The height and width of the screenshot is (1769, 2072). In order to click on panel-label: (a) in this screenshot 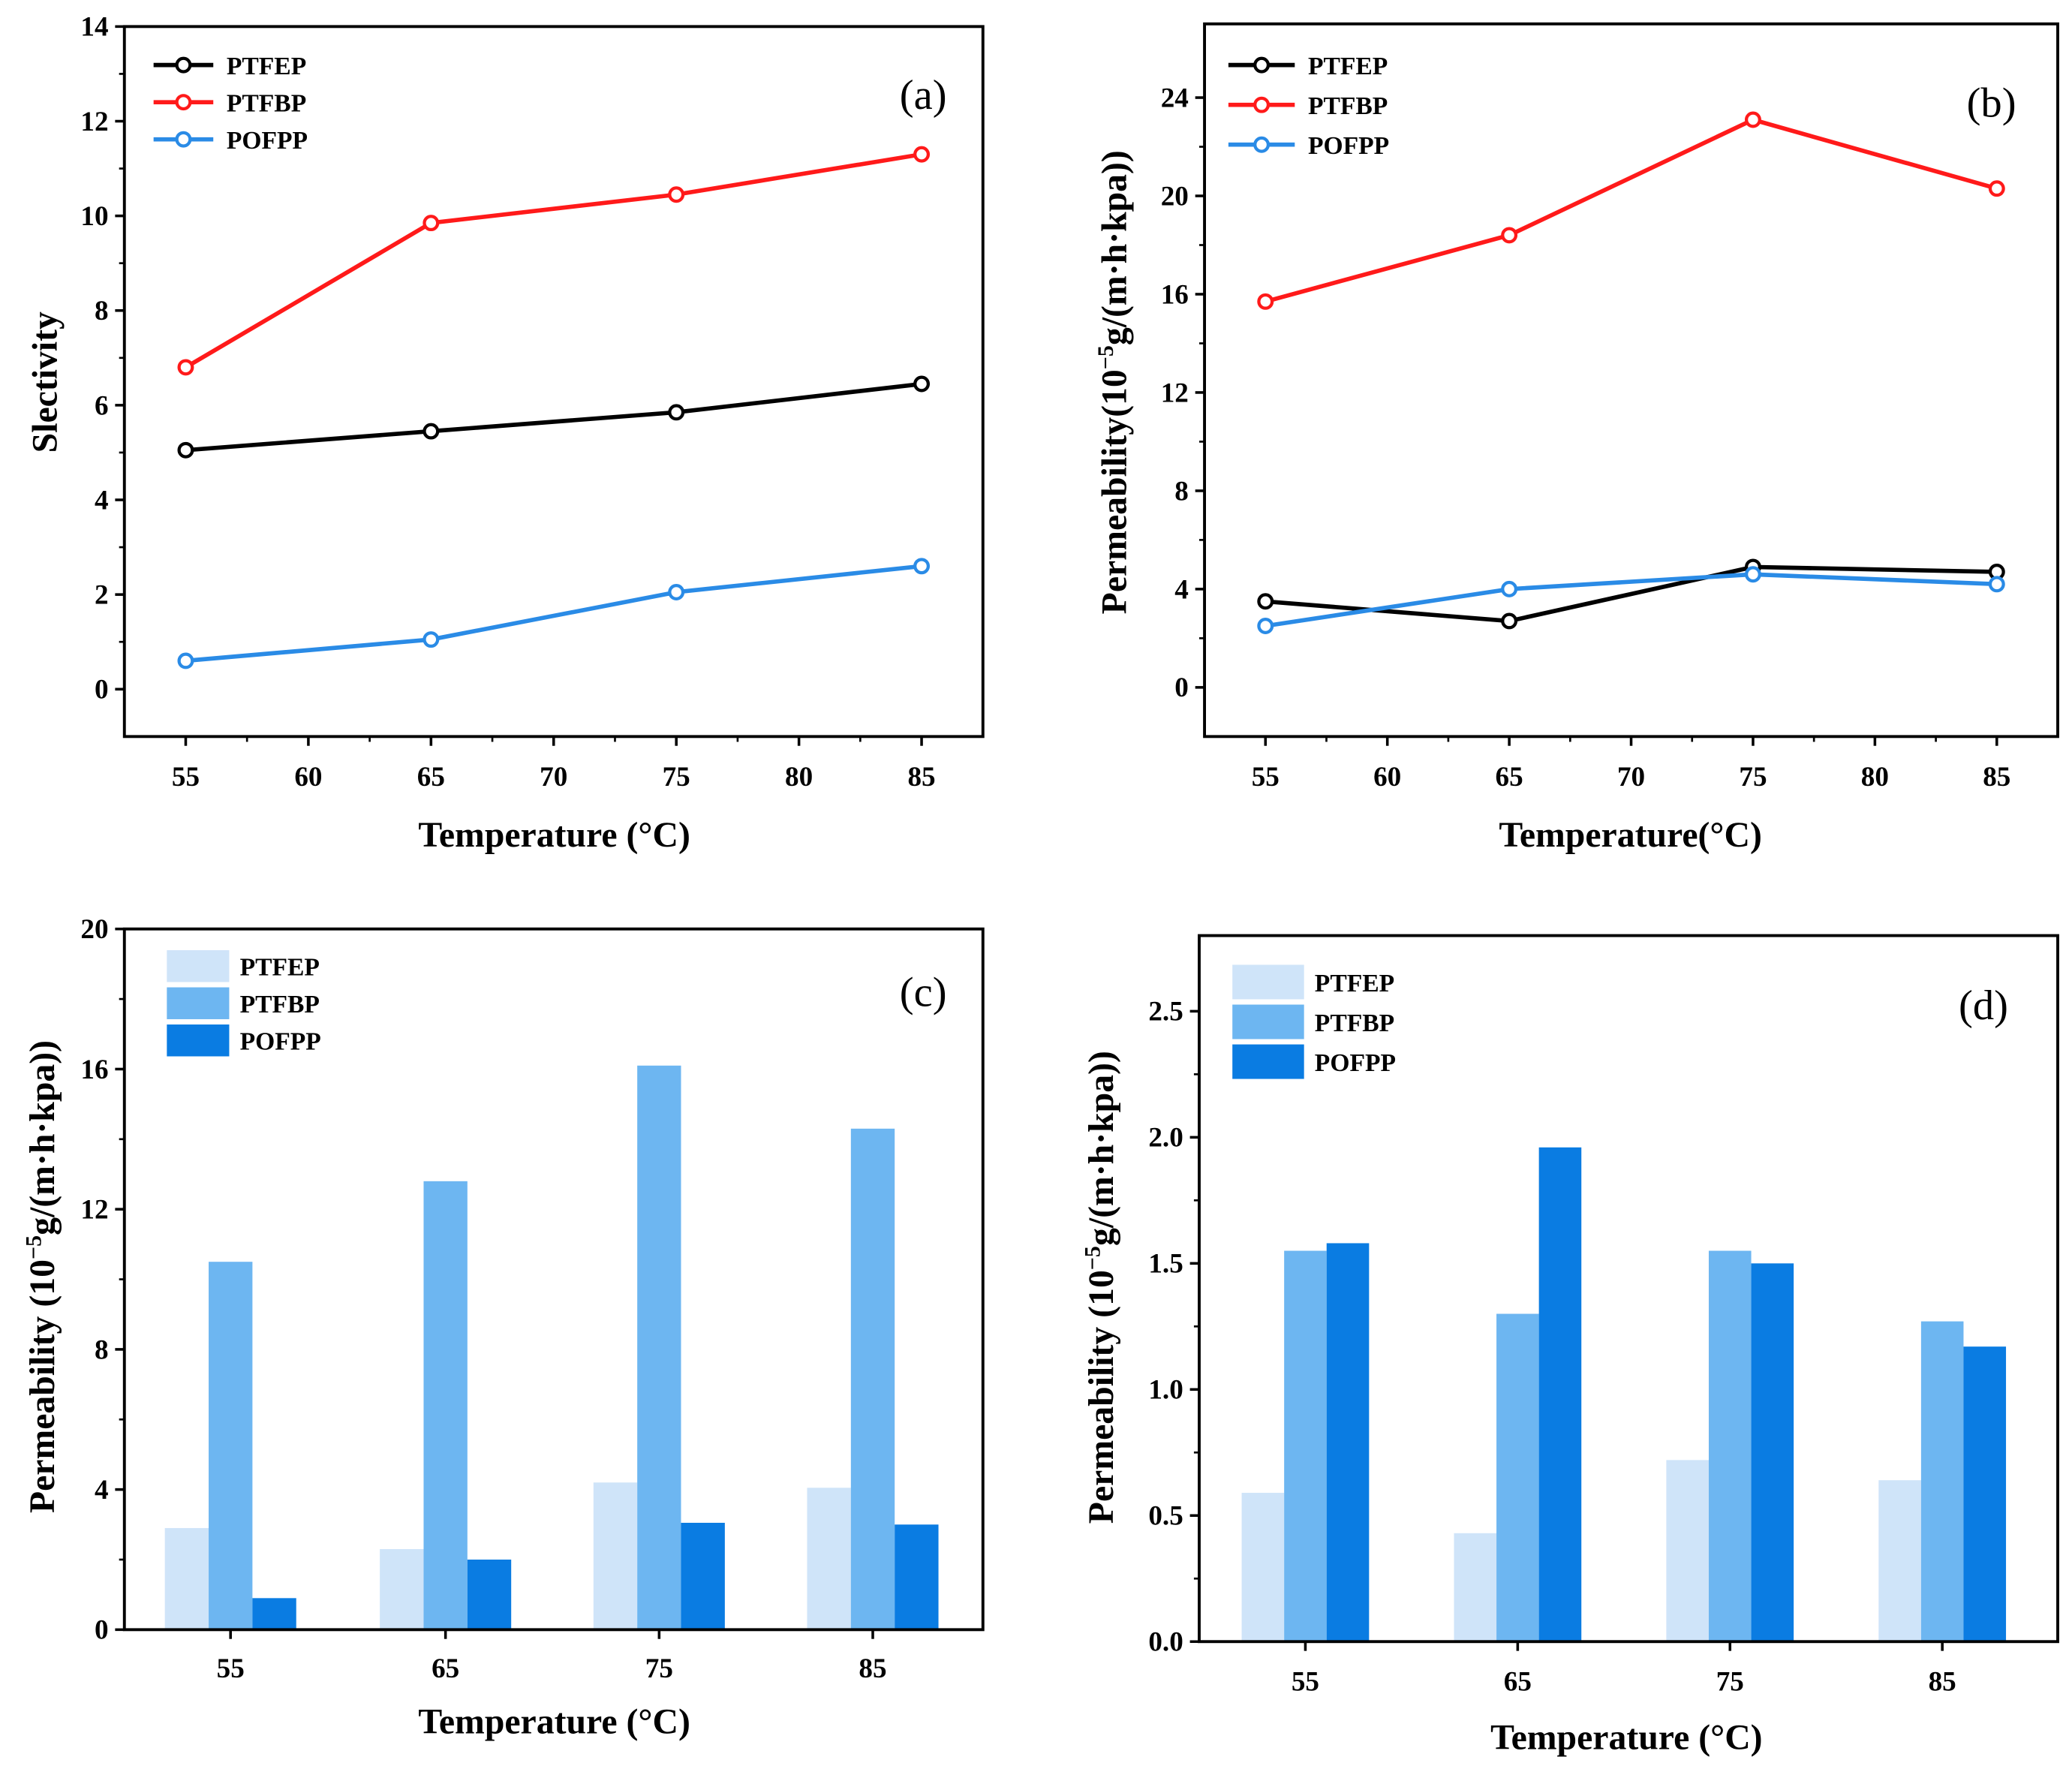, I will do `click(923, 95)`.